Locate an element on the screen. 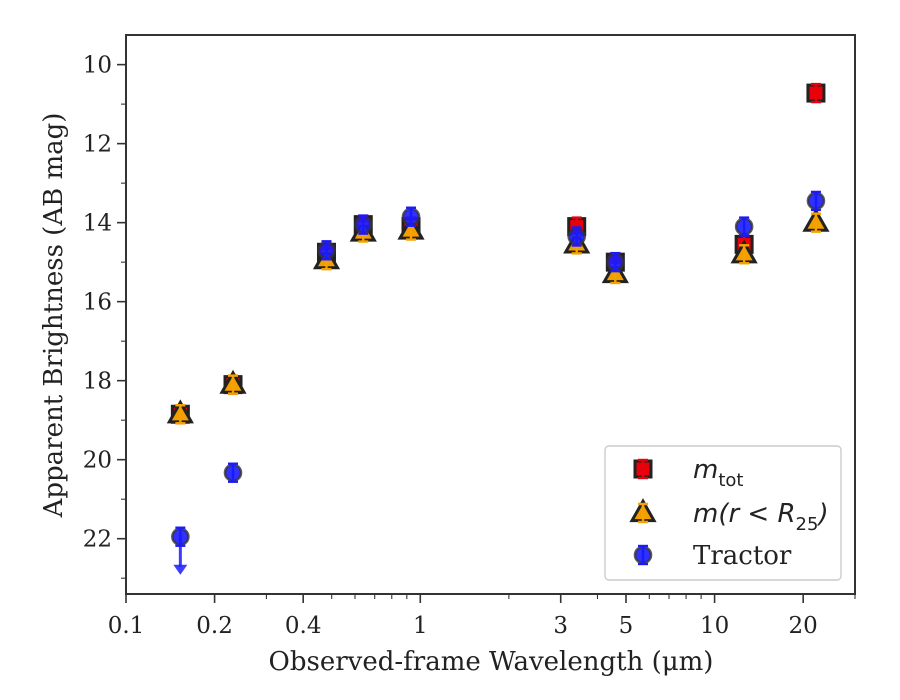  x-axis-ticks: 0.1 0.2 0.4 1 3 5 10 20 is located at coordinates (482, 616).